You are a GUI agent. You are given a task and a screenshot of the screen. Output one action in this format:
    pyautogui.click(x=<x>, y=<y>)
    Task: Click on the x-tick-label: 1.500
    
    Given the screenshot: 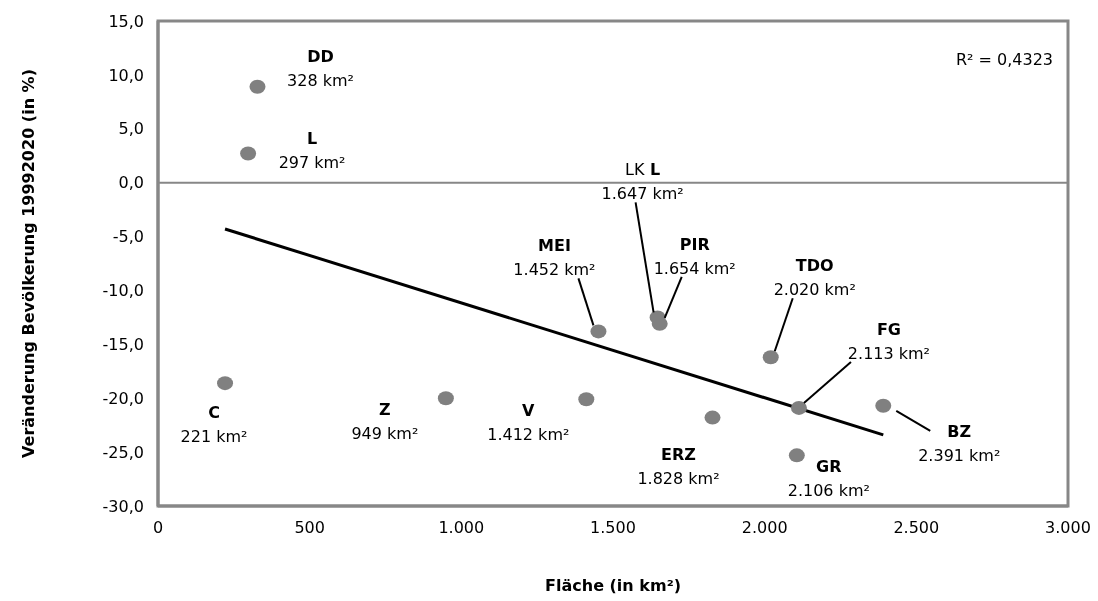 What is the action you would take?
    pyautogui.click(x=613, y=528)
    